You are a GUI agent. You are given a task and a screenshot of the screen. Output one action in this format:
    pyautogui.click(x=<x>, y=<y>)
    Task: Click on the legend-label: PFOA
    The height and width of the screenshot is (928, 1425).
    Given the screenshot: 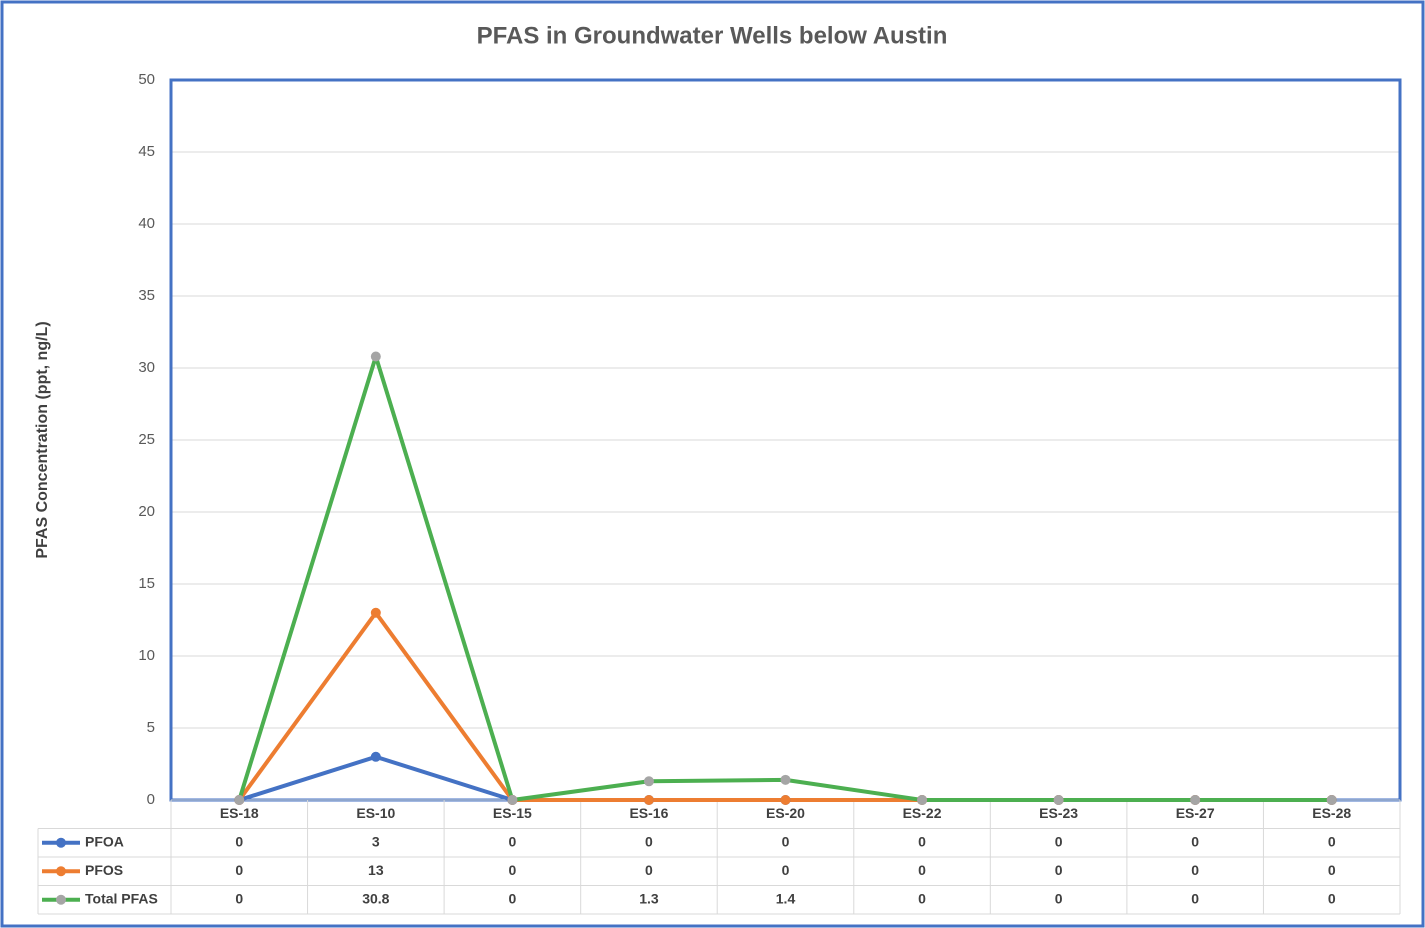 What is the action you would take?
    pyautogui.click(x=104, y=841)
    